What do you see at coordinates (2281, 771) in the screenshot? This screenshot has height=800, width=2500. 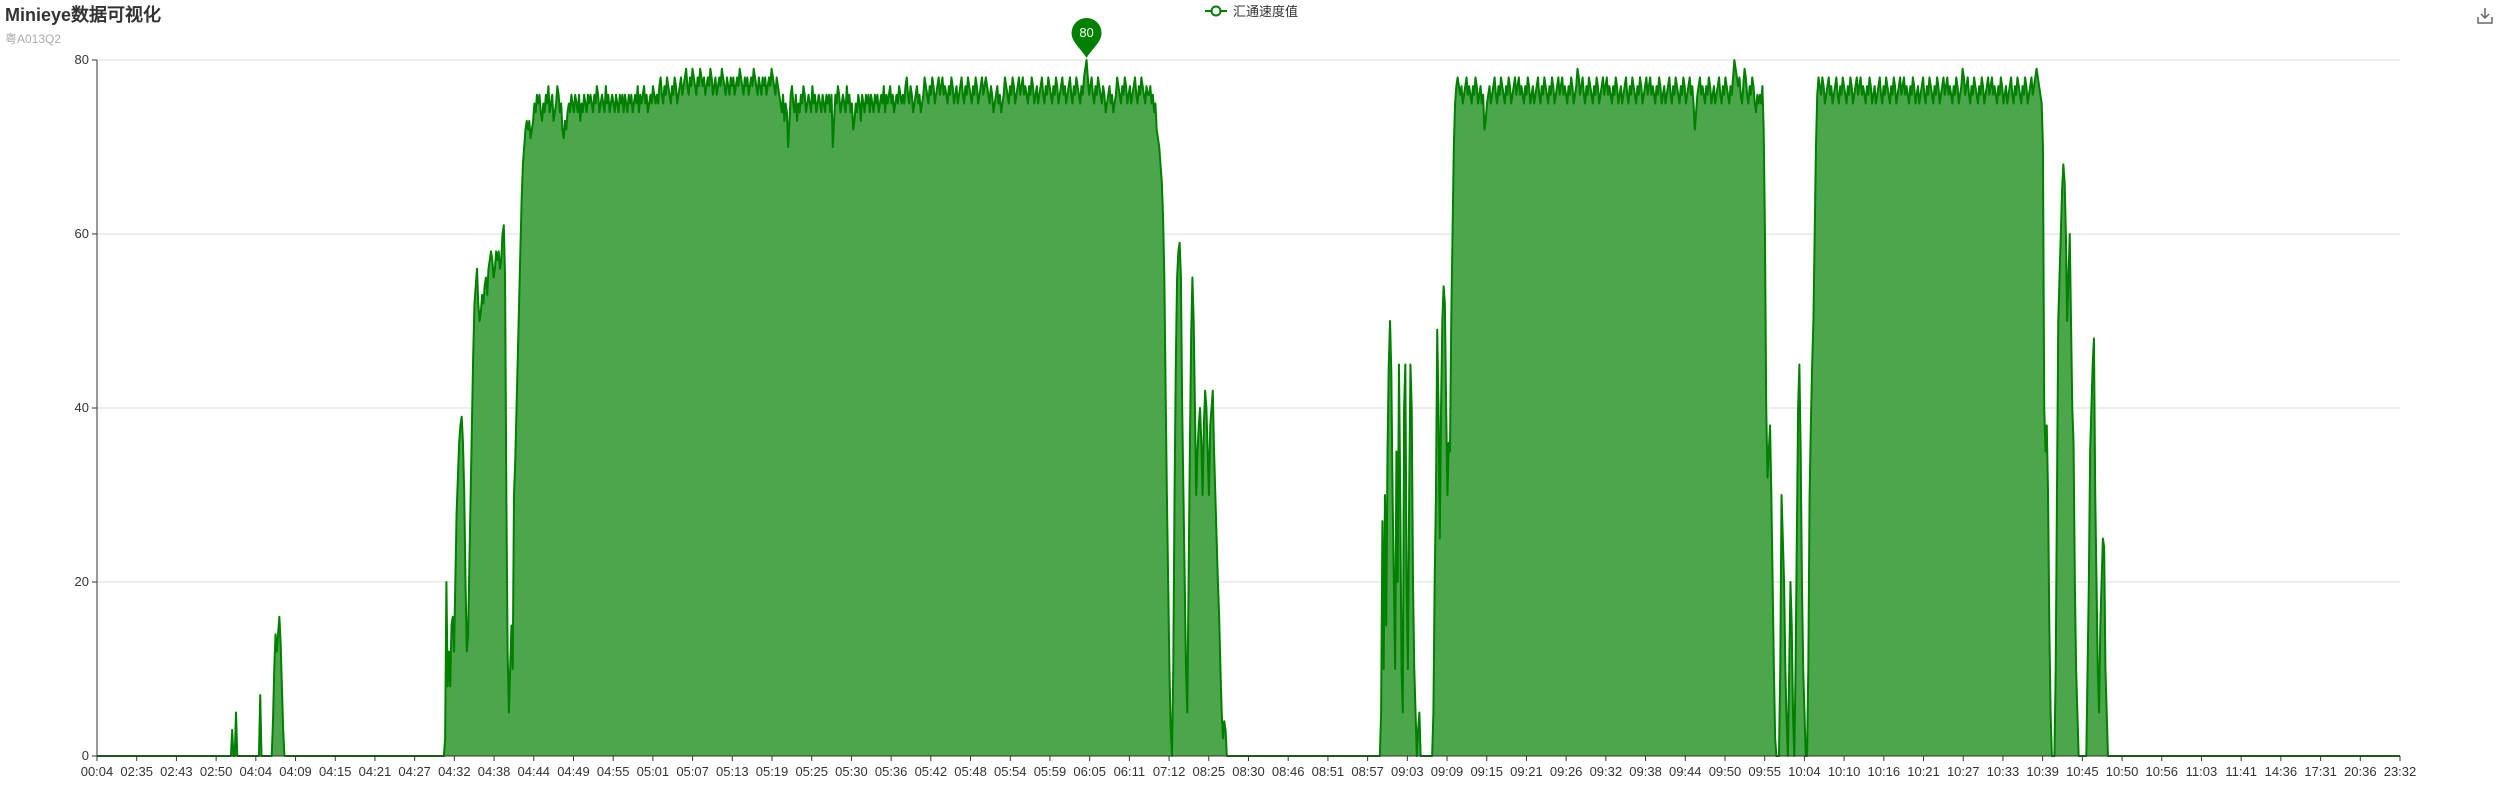 I see `x-tick-label: 14:36` at bounding box center [2281, 771].